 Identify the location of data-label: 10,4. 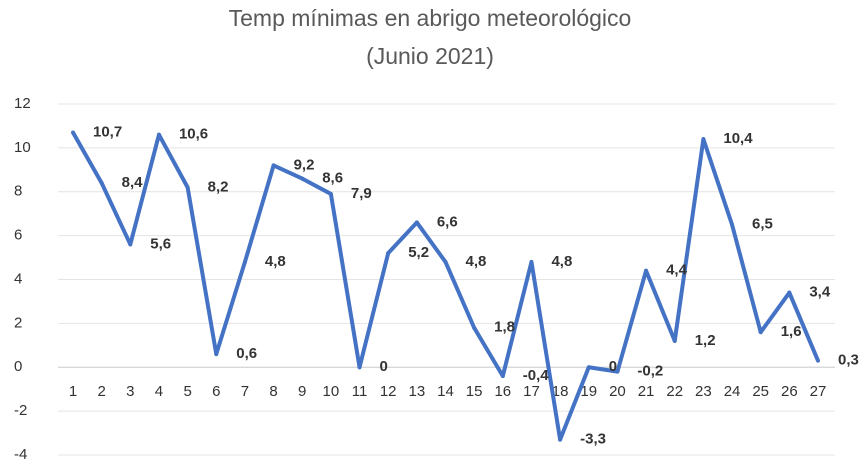
(738, 138).